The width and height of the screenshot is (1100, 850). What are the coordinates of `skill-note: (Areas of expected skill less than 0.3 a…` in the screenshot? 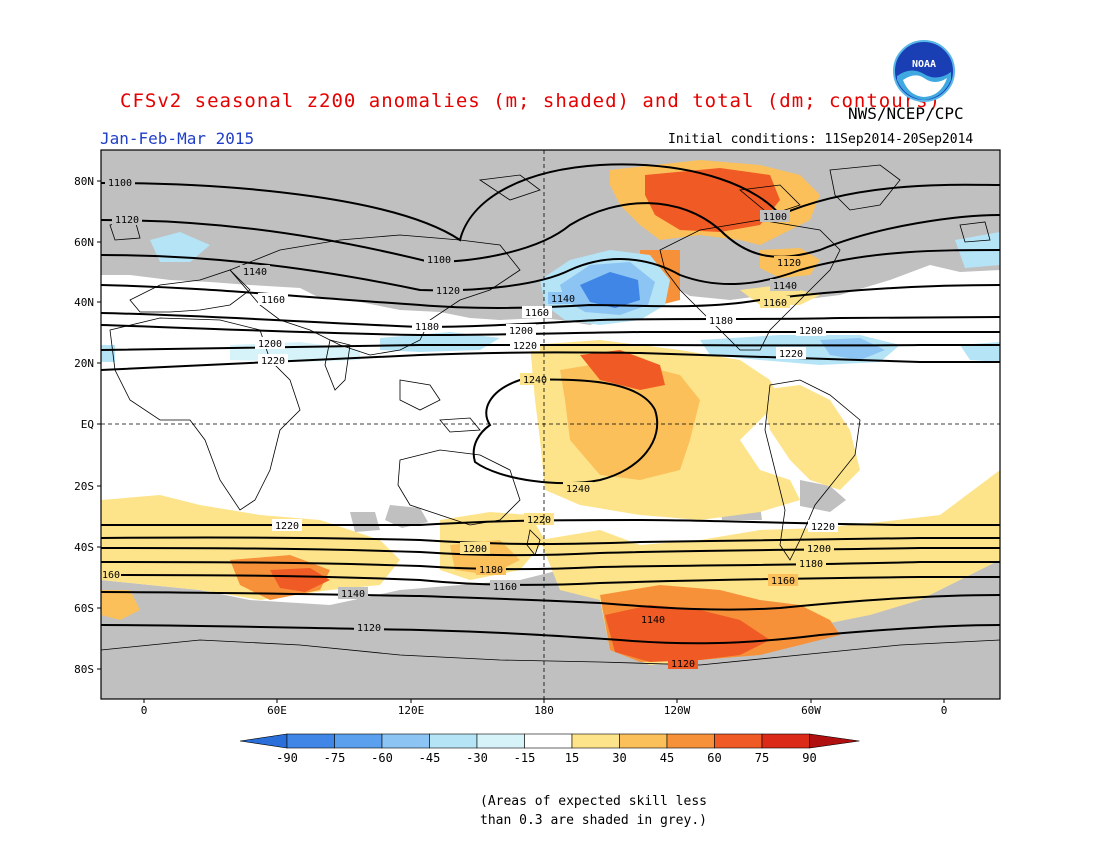 It's located at (593, 811).